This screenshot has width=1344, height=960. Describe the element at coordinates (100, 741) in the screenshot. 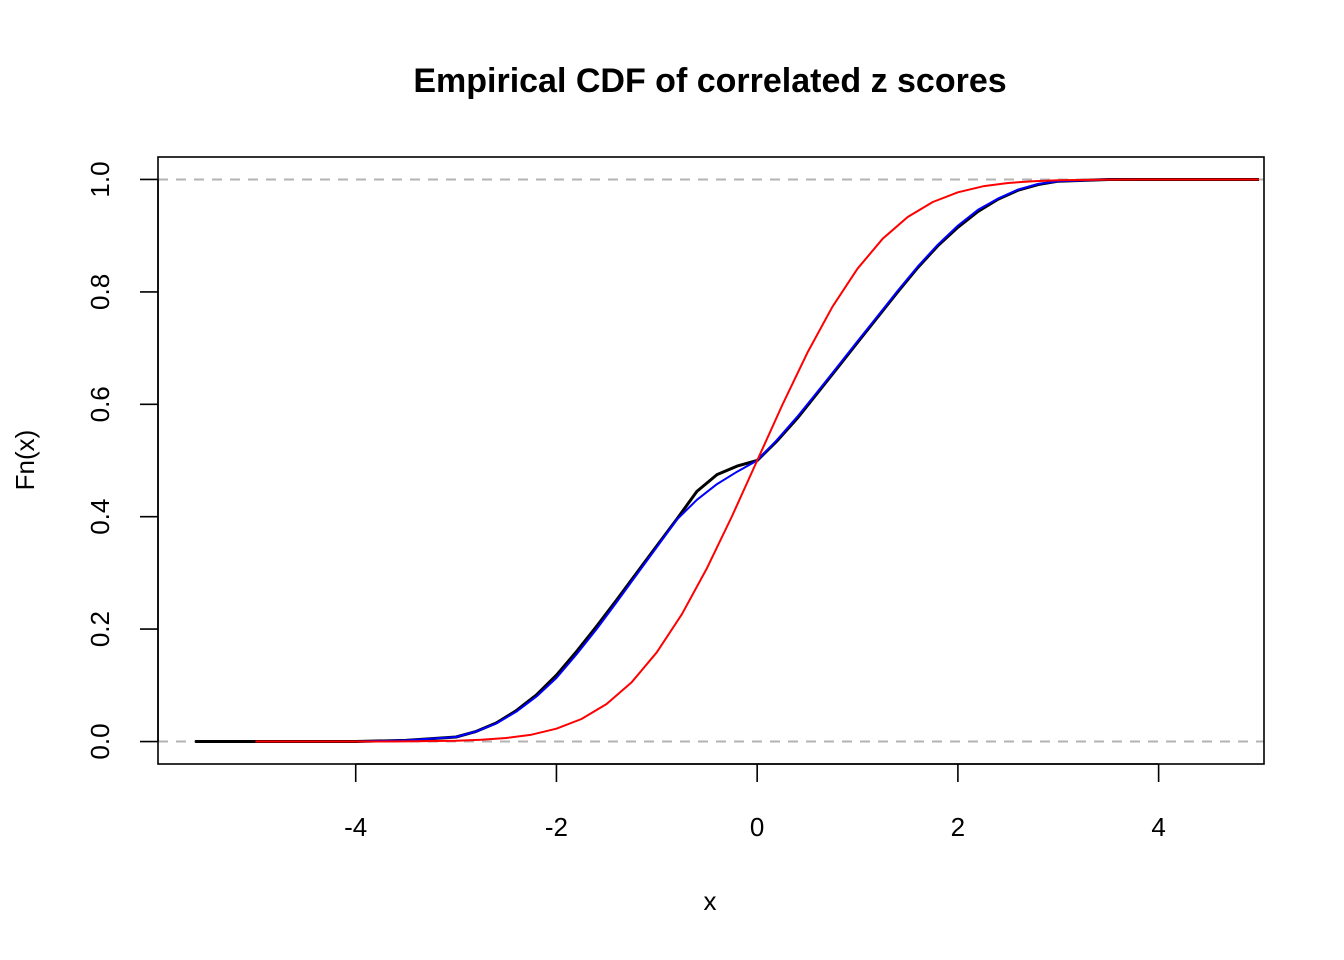

I see `y-tick-label: 0.0` at that location.